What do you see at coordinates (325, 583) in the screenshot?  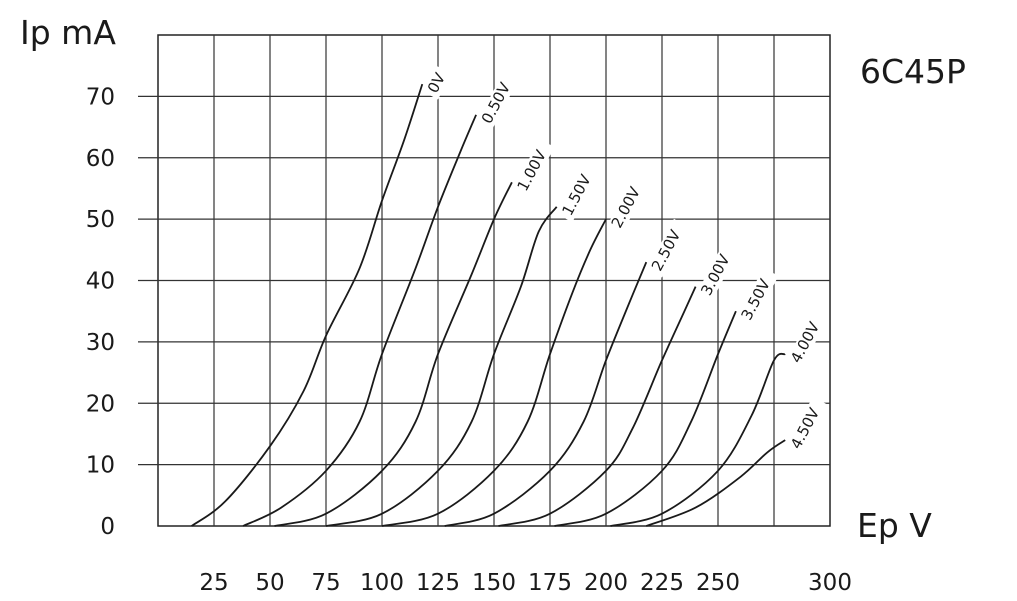 I see `x-tick-label: 75` at bounding box center [325, 583].